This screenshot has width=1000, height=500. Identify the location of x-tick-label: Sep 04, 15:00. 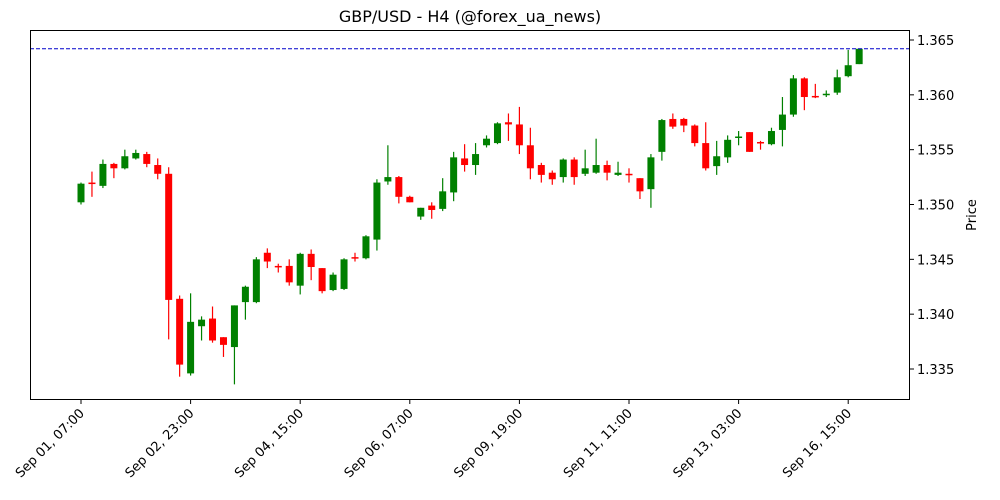
(269, 443).